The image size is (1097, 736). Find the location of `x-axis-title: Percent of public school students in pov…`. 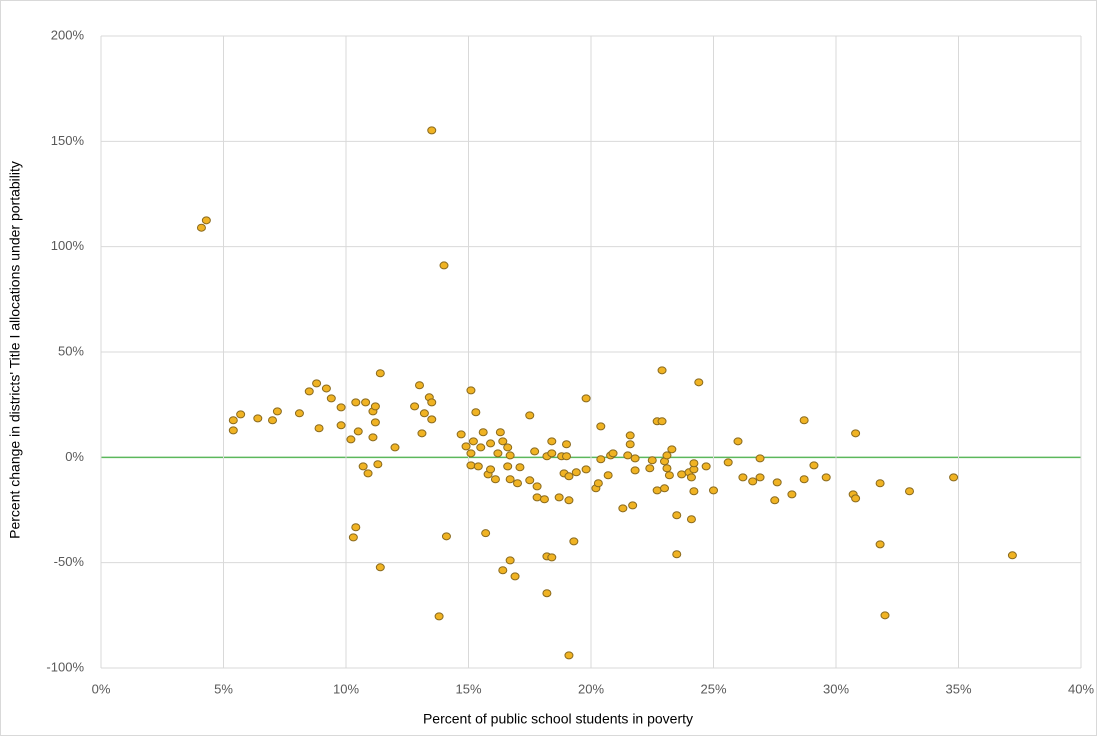

x-axis-title: Percent of public school students in pov… is located at coordinates (558, 719).